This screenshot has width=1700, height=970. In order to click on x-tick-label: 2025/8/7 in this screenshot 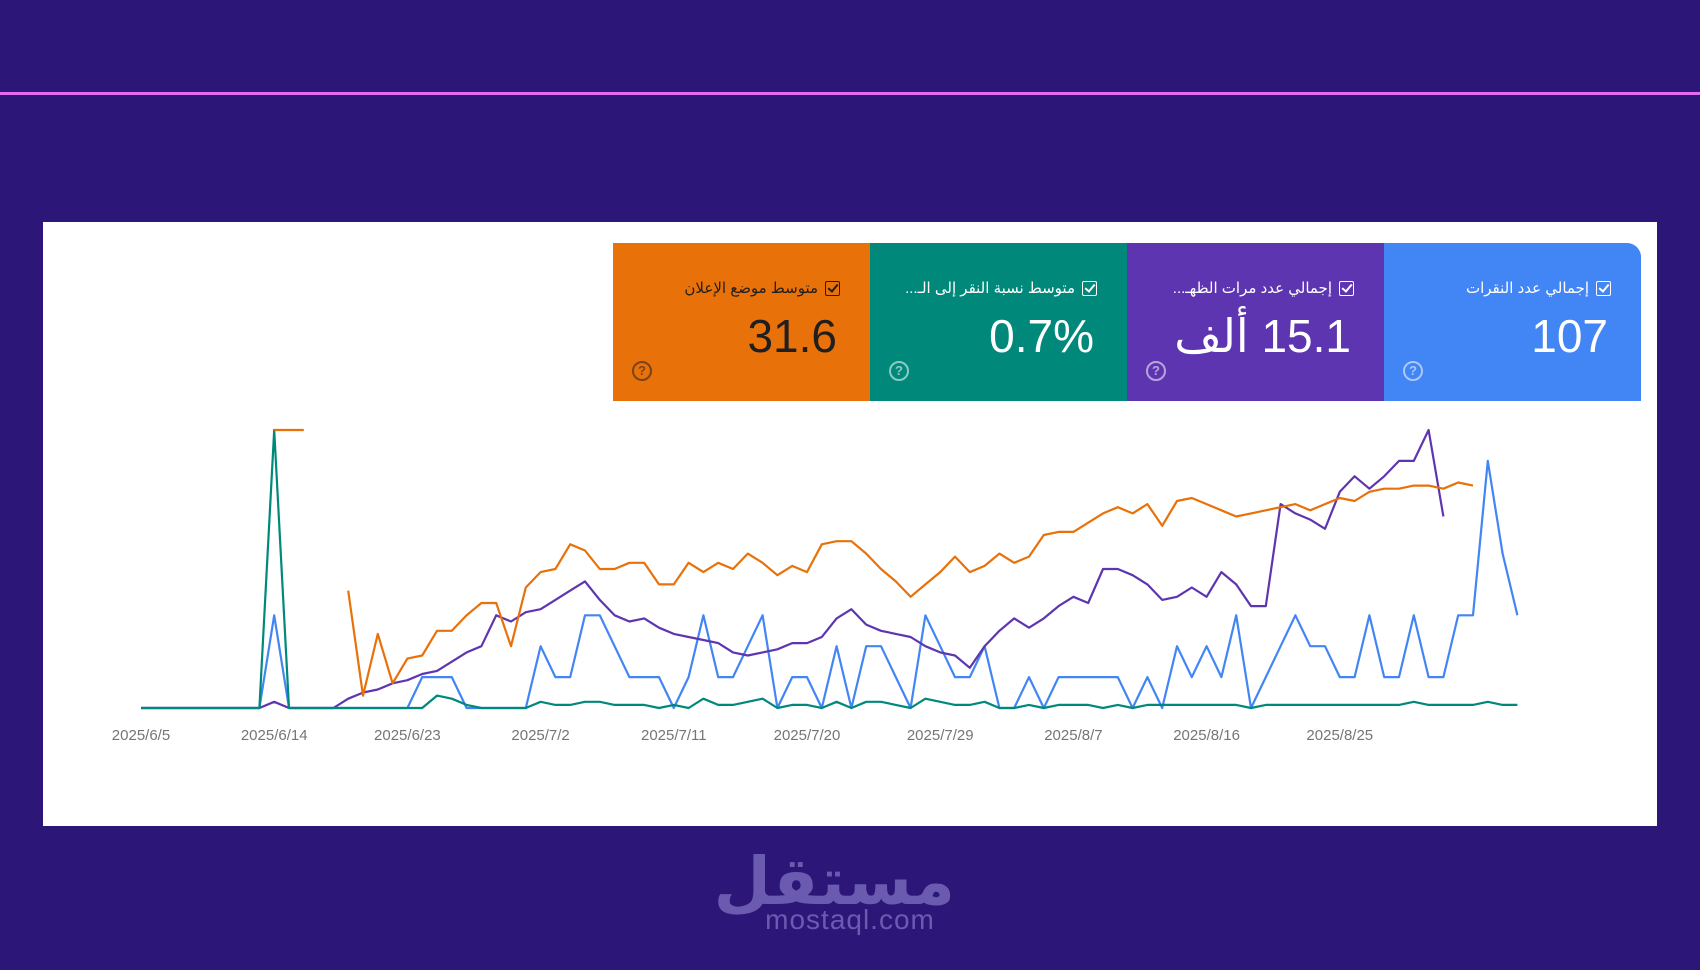, I will do `click(1073, 735)`.